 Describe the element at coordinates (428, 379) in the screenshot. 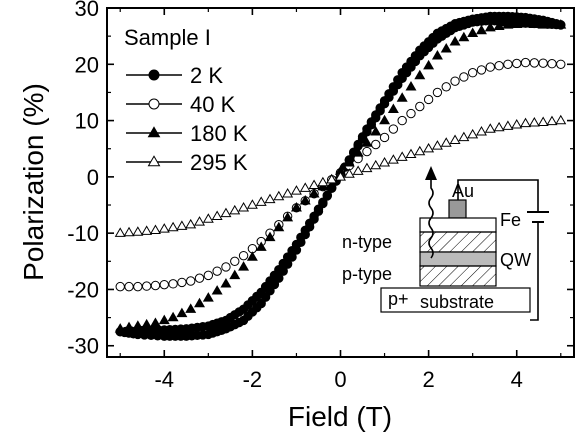

I see `x-tick-label: 2` at that location.